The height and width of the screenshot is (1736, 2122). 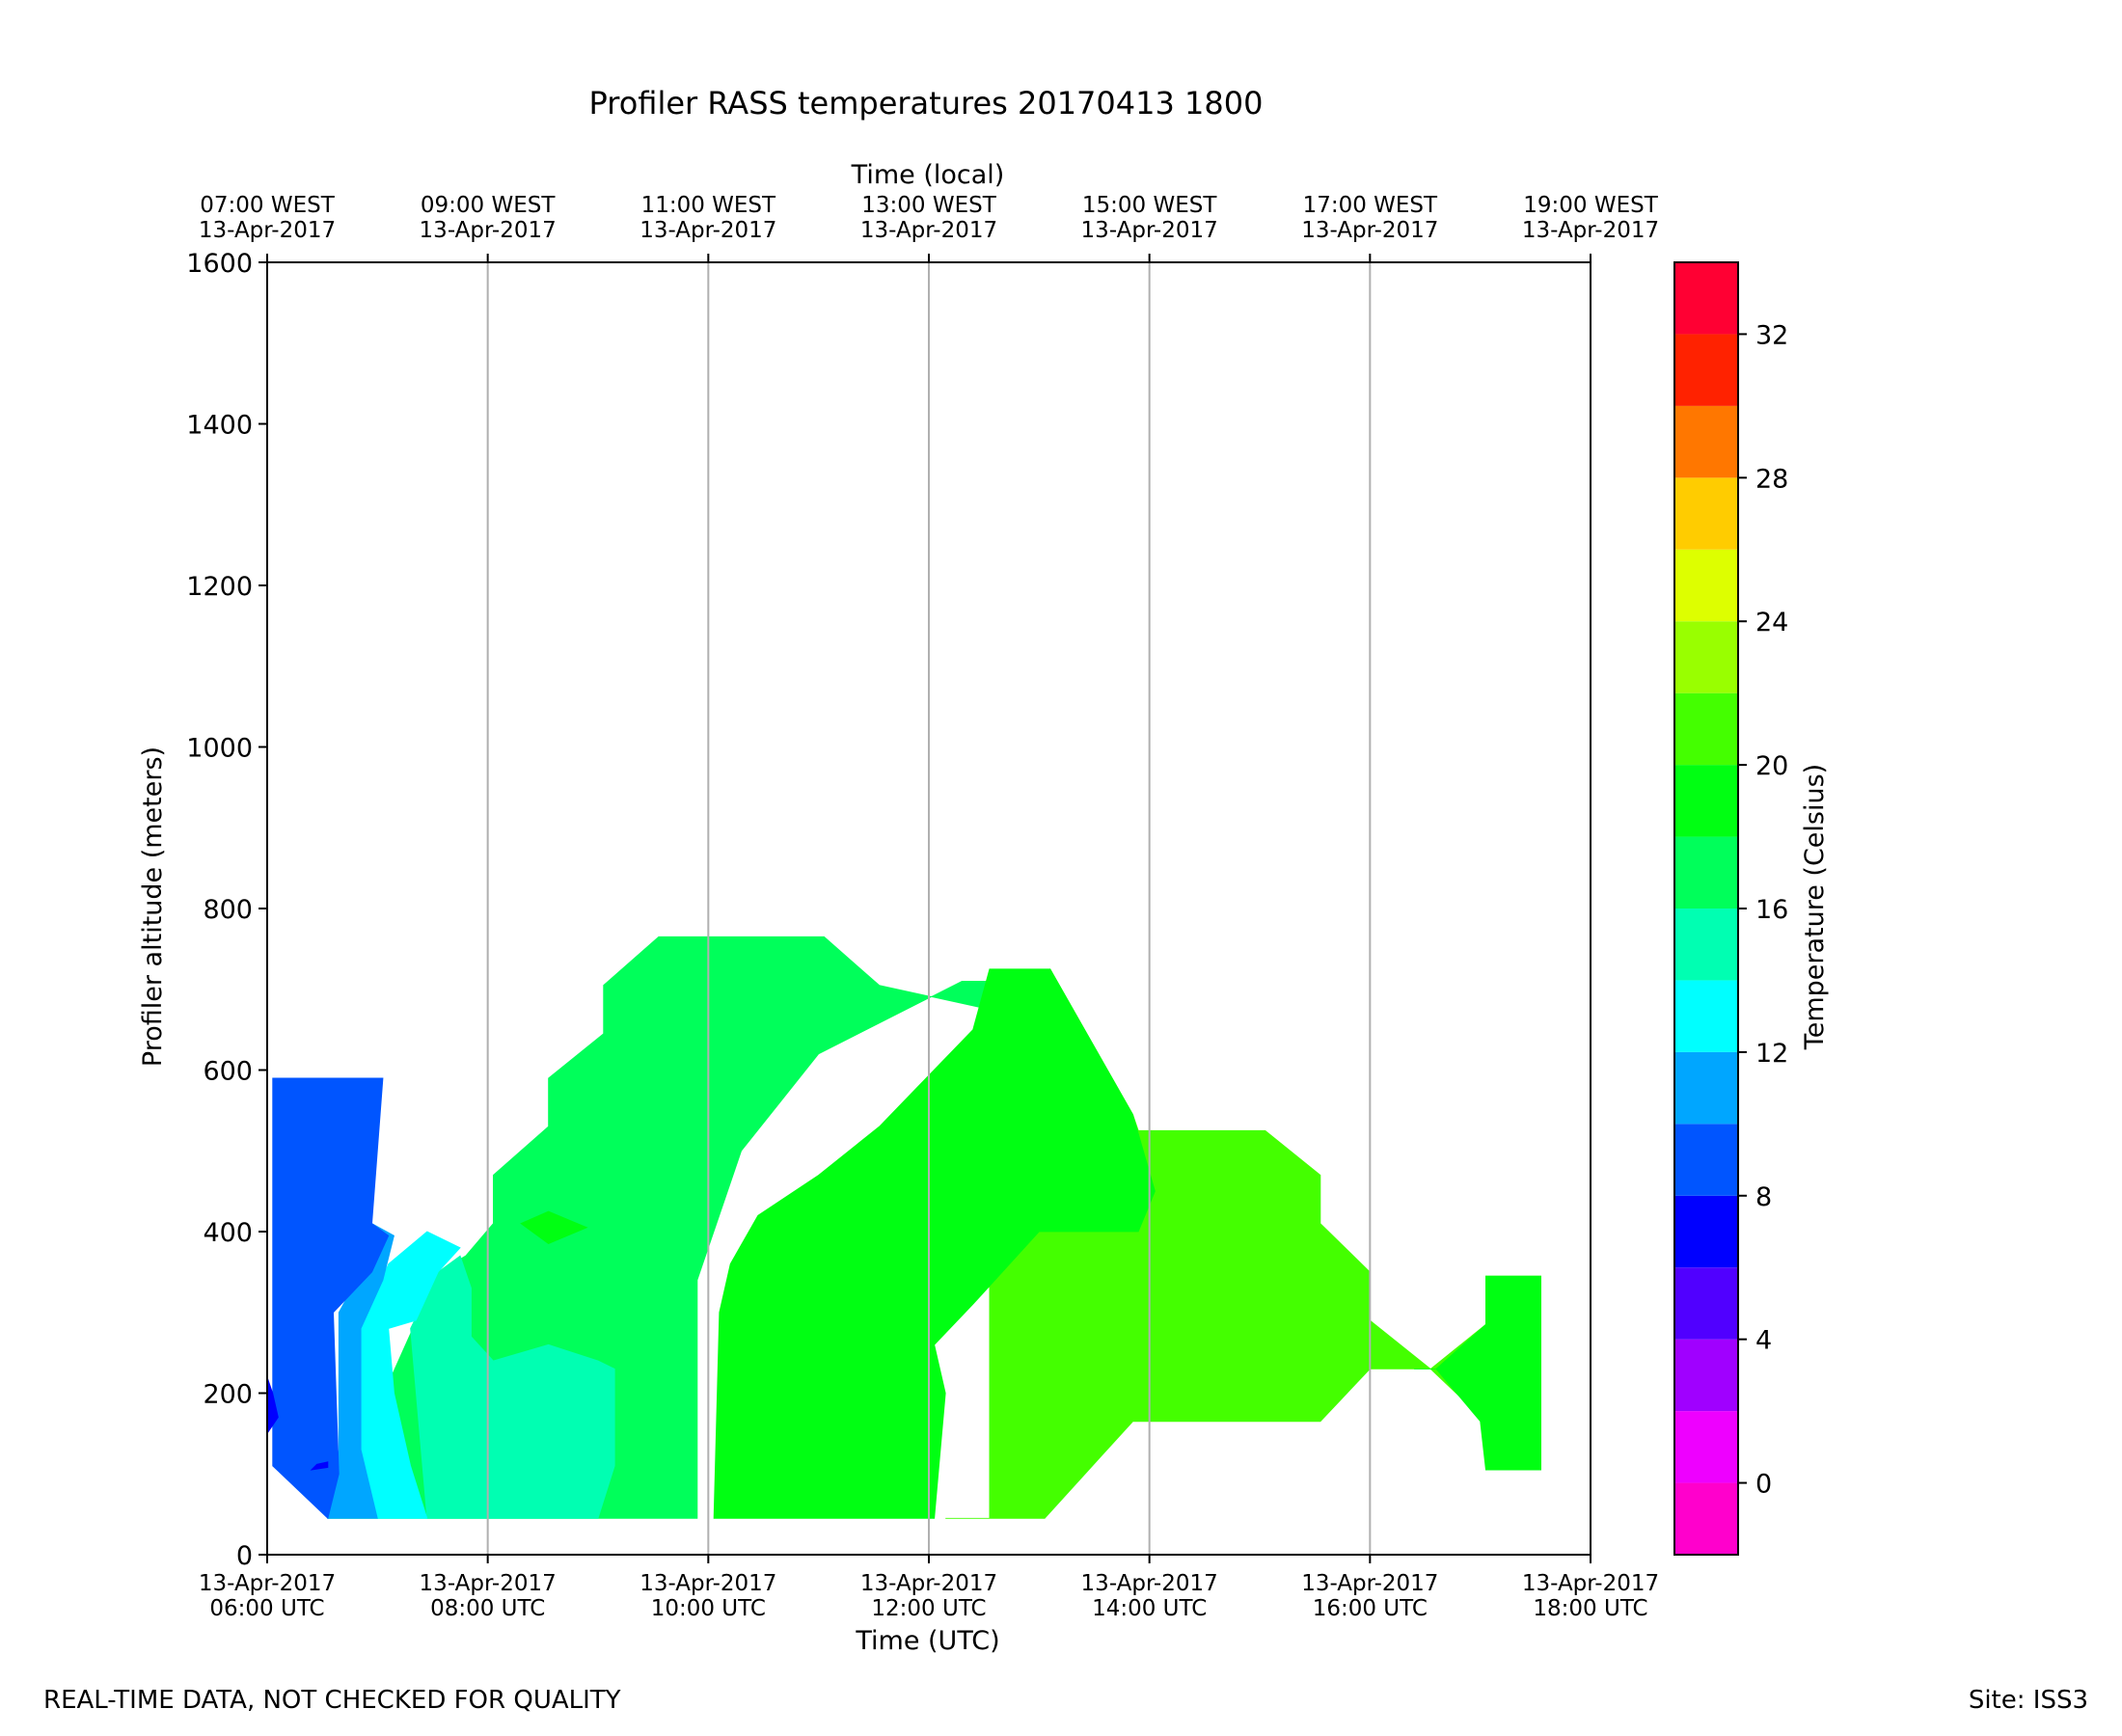 I want to click on x-tick-utc: 16:00 UTC, so click(x=1371, y=1608).